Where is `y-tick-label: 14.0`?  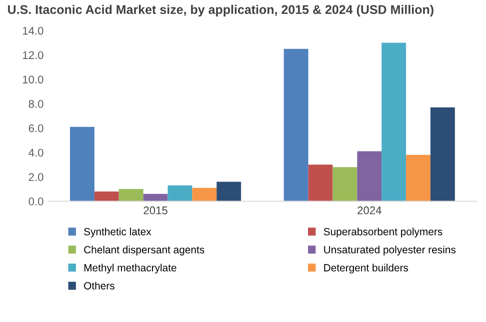
y-tick-label: 14.0 is located at coordinates (33, 30).